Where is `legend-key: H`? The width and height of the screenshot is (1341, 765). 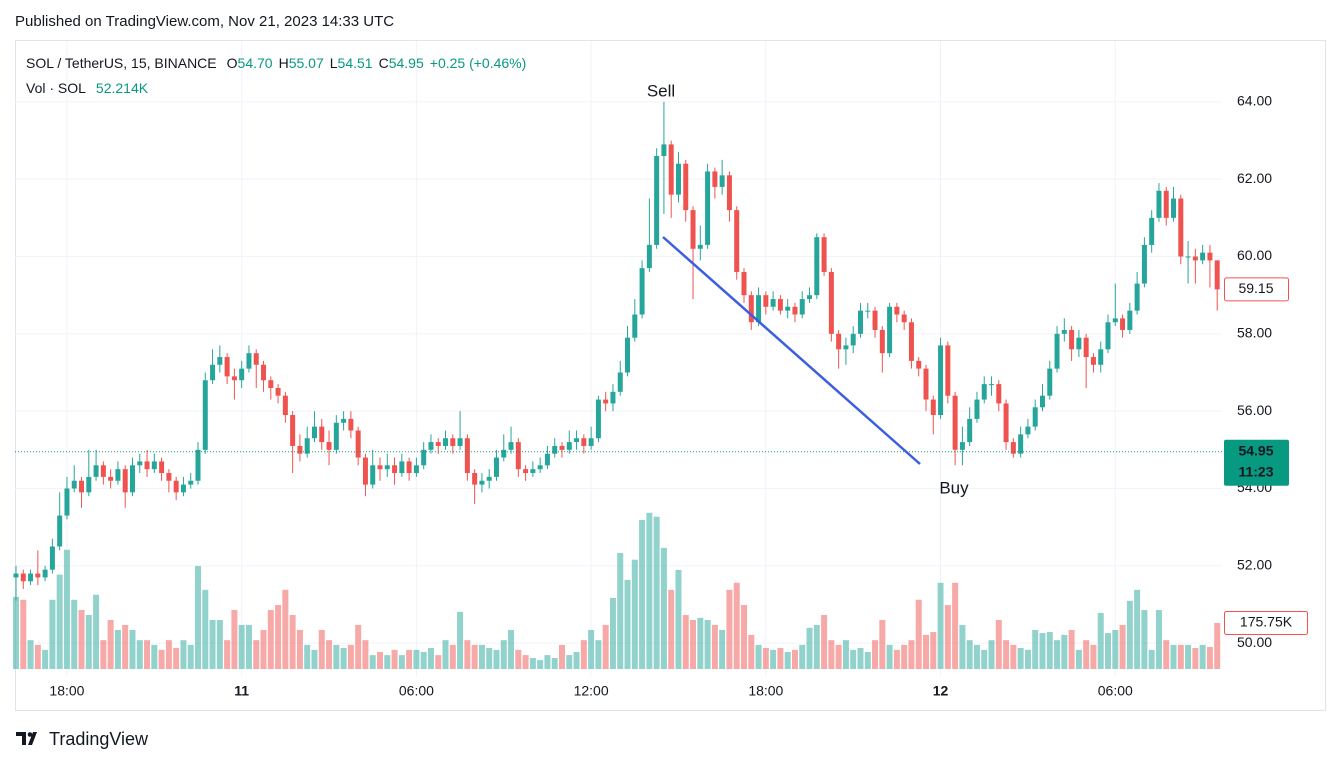 legend-key: H is located at coordinates (284, 63).